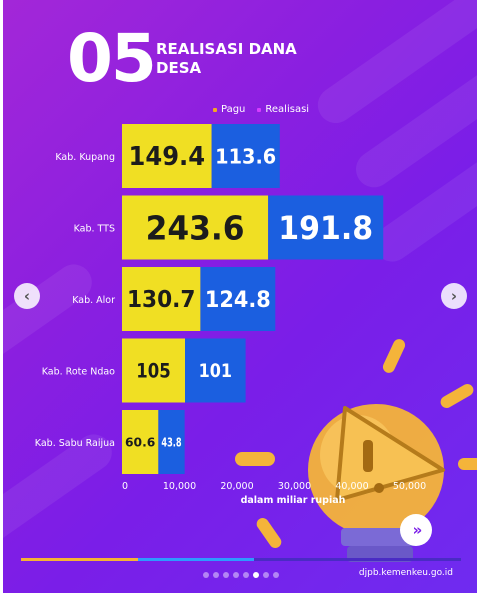  What do you see at coordinates (294, 486) in the screenshot?
I see `x-tick-label: 30,000` at bounding box center [294, 486].